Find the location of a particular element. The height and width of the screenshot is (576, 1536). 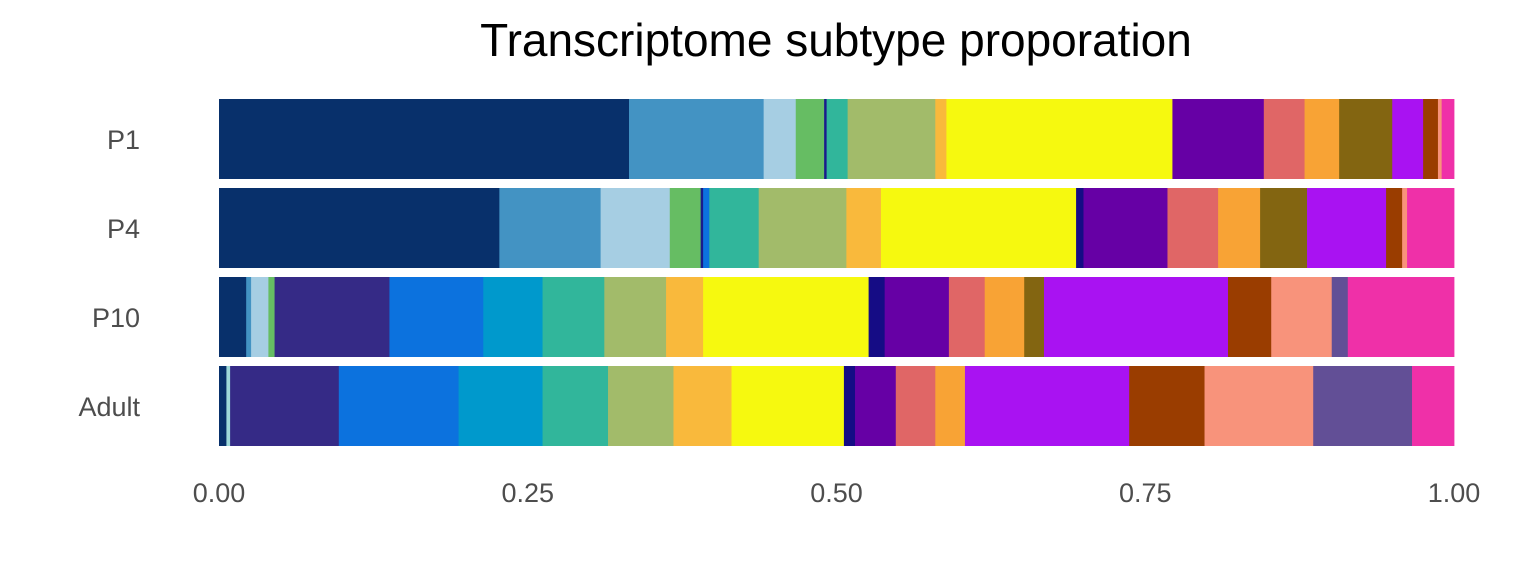

x-tick-label-1: 0.25 is located at coordinates (527, 493).